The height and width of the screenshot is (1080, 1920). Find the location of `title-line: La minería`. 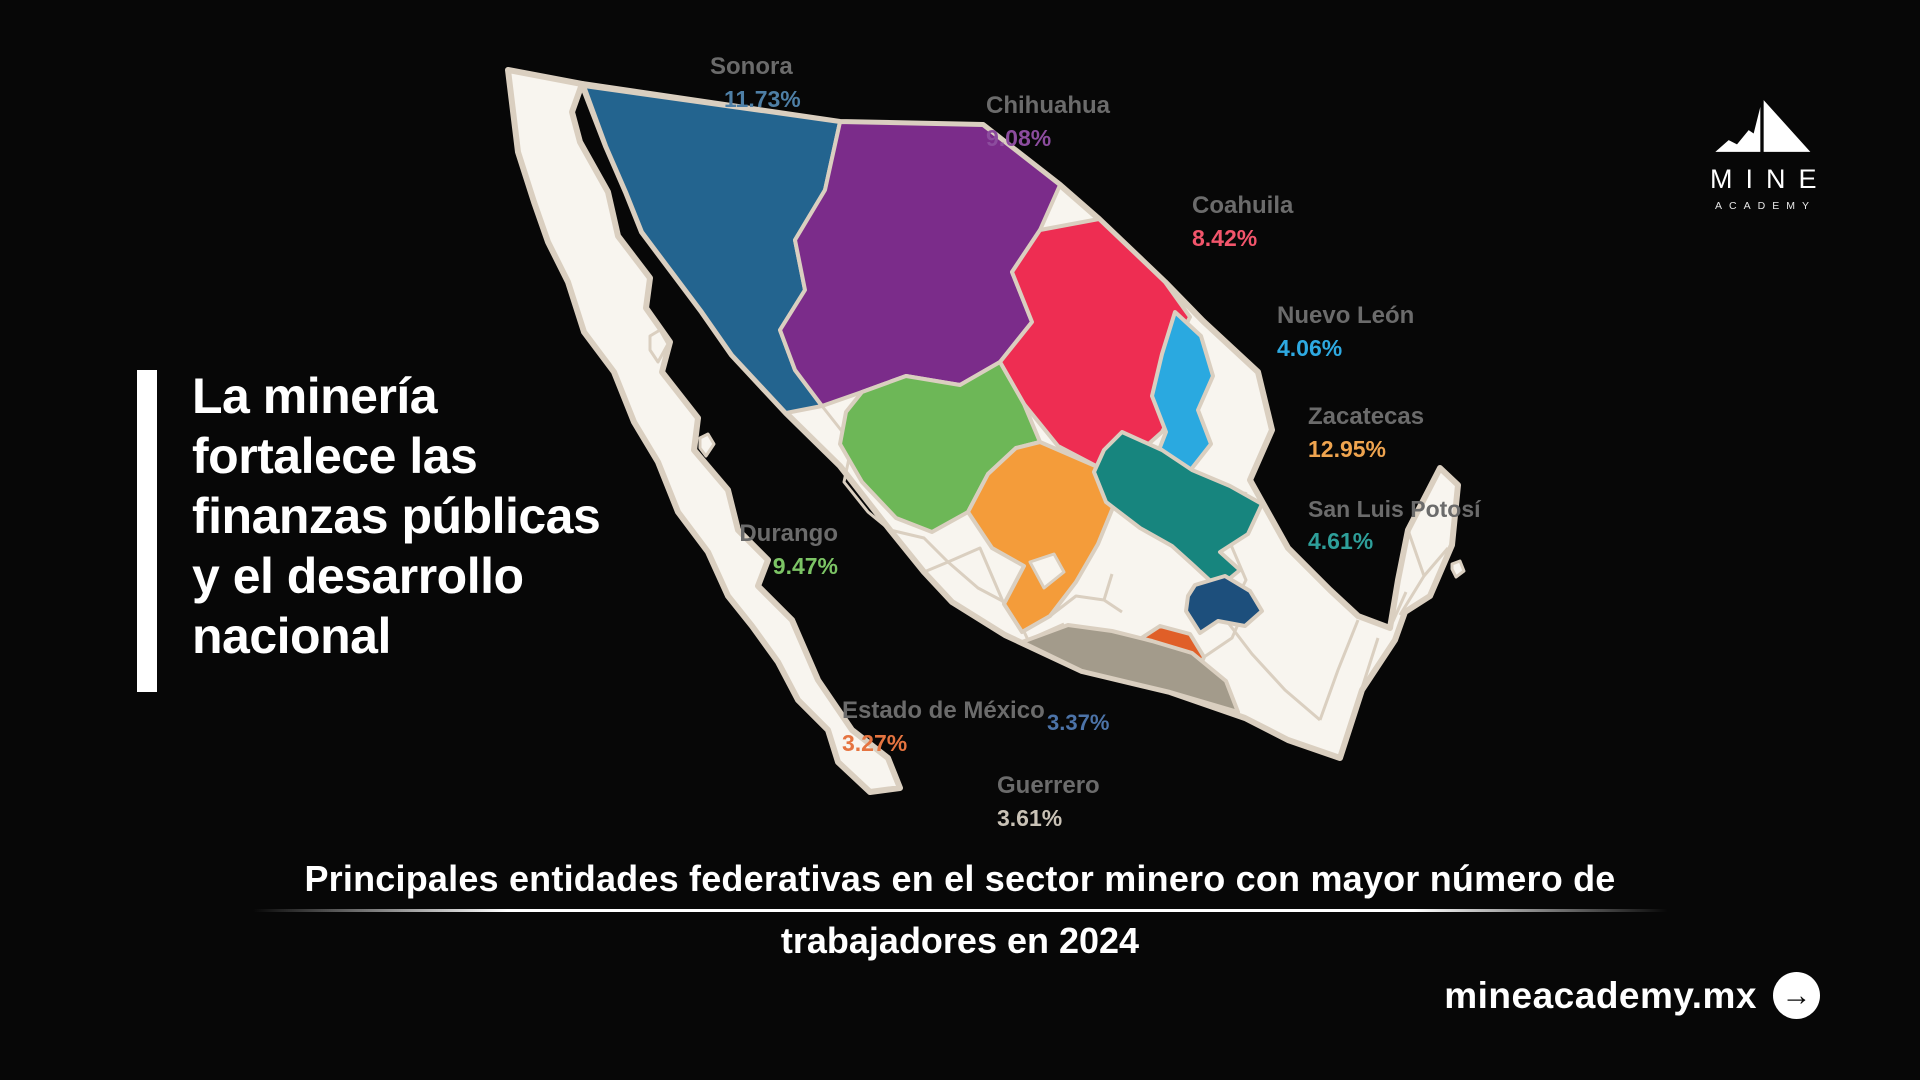

title-line: La minería is located at coordinates (315, 396).